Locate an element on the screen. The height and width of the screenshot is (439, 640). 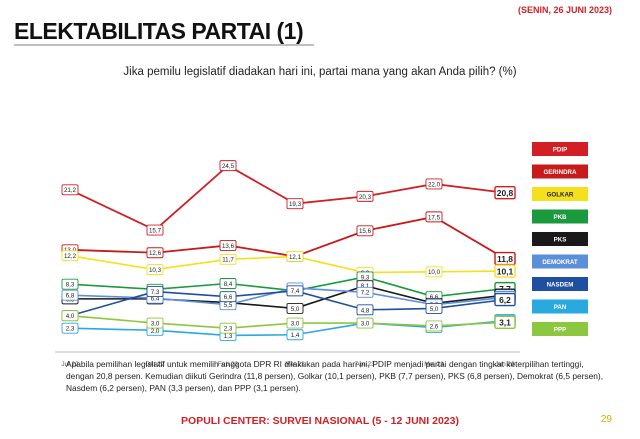
x-tick-label: Jun 23 is located at coordinates (505, 364).